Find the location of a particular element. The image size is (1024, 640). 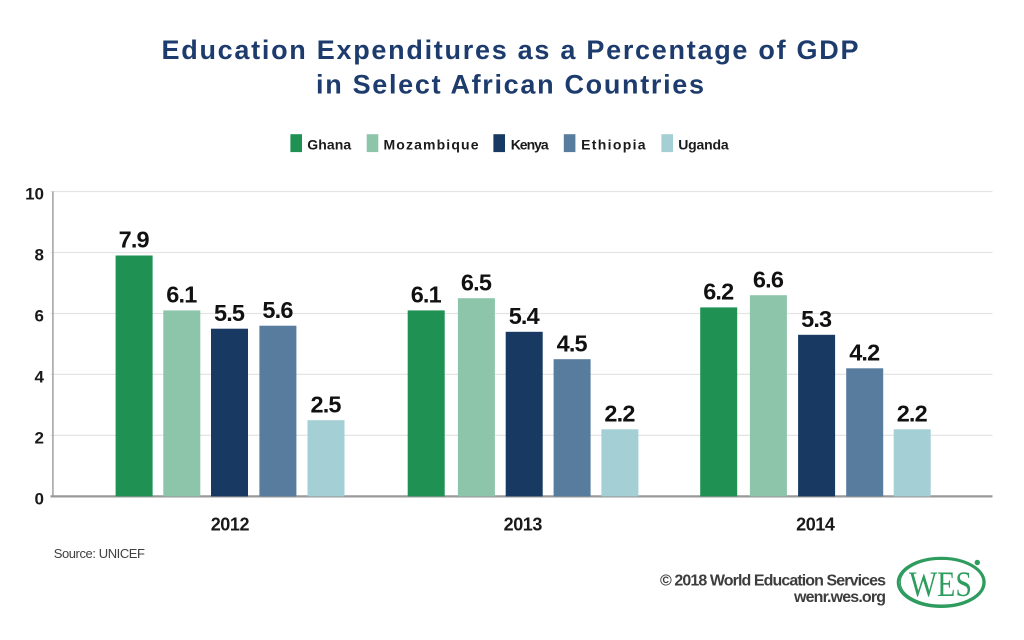

svg-text: WES is located at coordinates (940, 585).